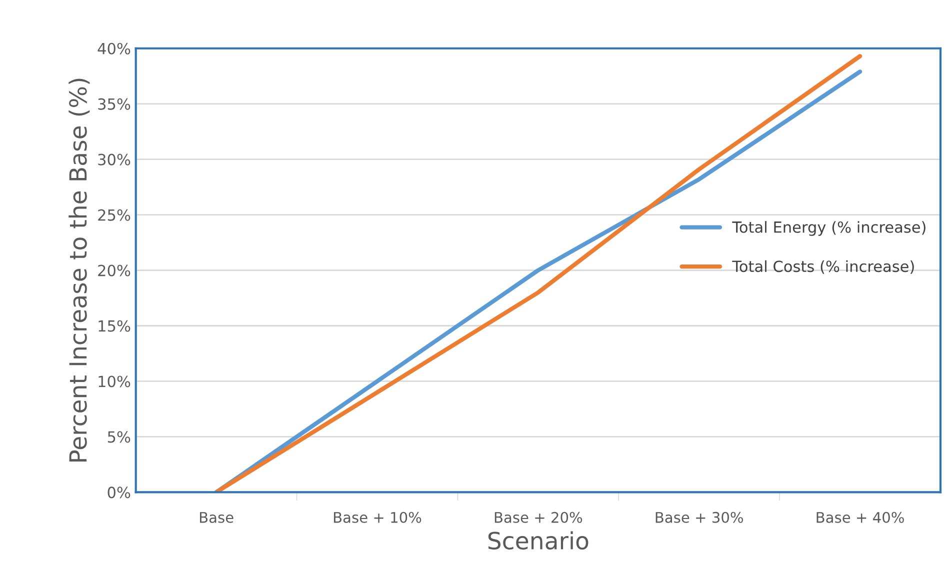 The image size is (950, 569). What do you see at coordinates (823, 267) in the screenshot?
I see `legend-label: Total Costs (% increase)` at bounding box center [823, 267].